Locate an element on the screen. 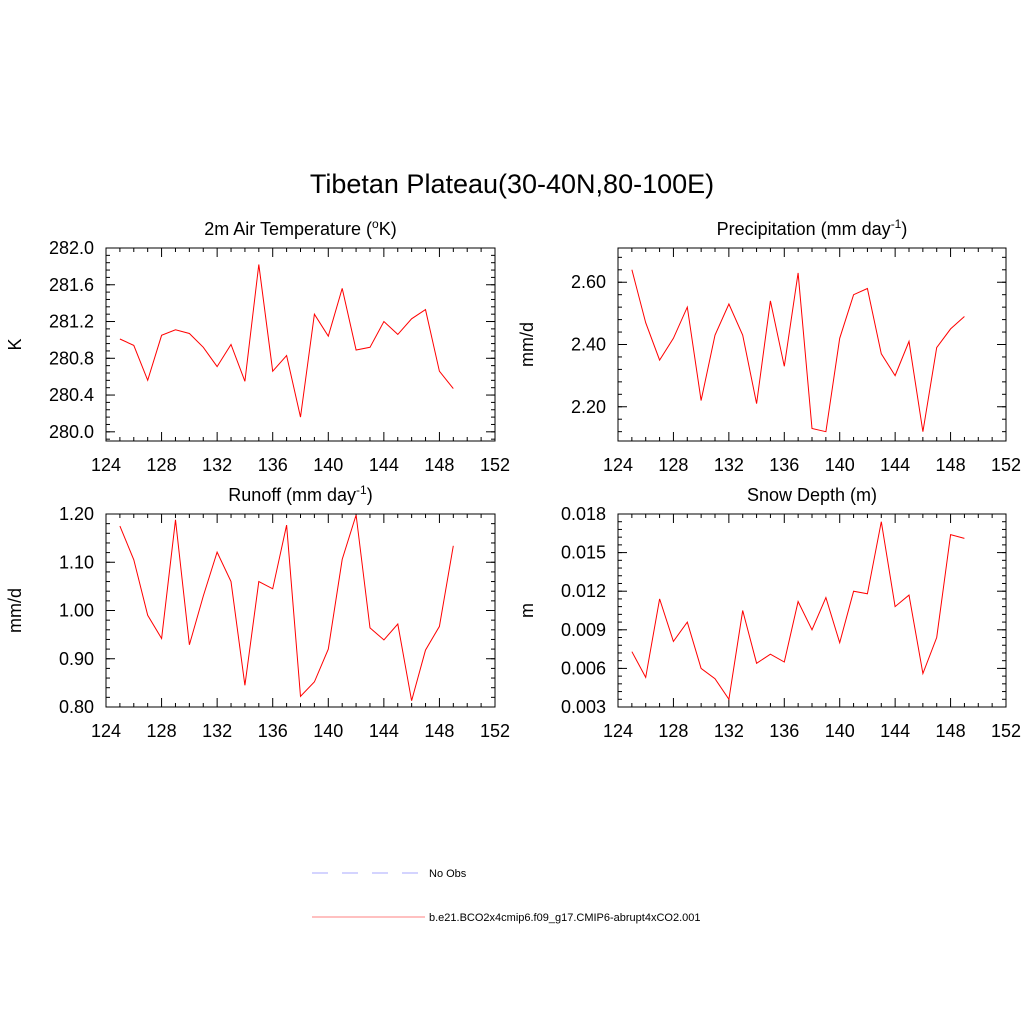  y-tick-label: 0.015 is located at coordinates (583, 553).